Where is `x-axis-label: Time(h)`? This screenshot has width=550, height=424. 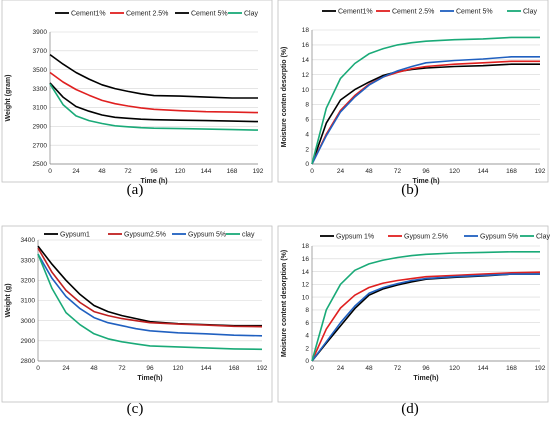
x-axis-label: Time(h) is located at coordinates (425, 378).